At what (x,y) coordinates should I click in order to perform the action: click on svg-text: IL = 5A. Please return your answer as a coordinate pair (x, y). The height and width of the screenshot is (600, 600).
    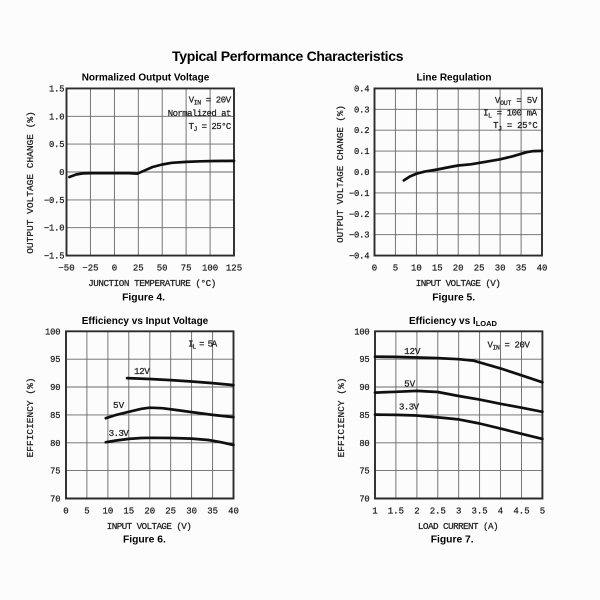
    Looking at the image, I should click on (203, 345).